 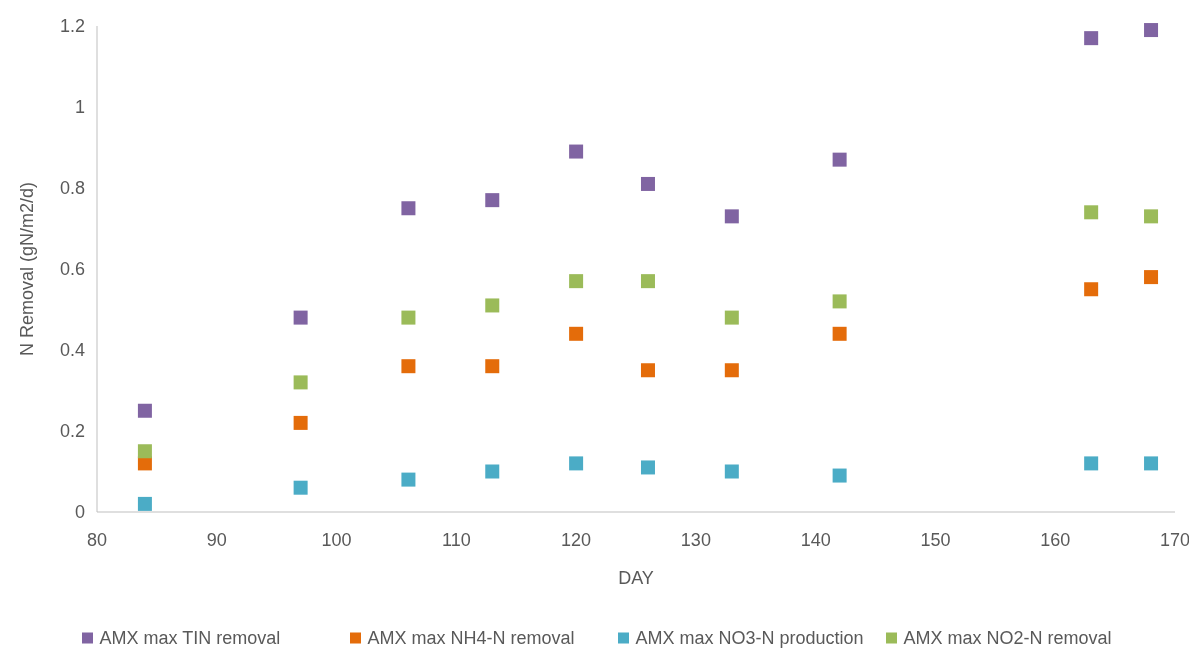 I want to click on y-tick-label: 0, so click(x=79, y=512).